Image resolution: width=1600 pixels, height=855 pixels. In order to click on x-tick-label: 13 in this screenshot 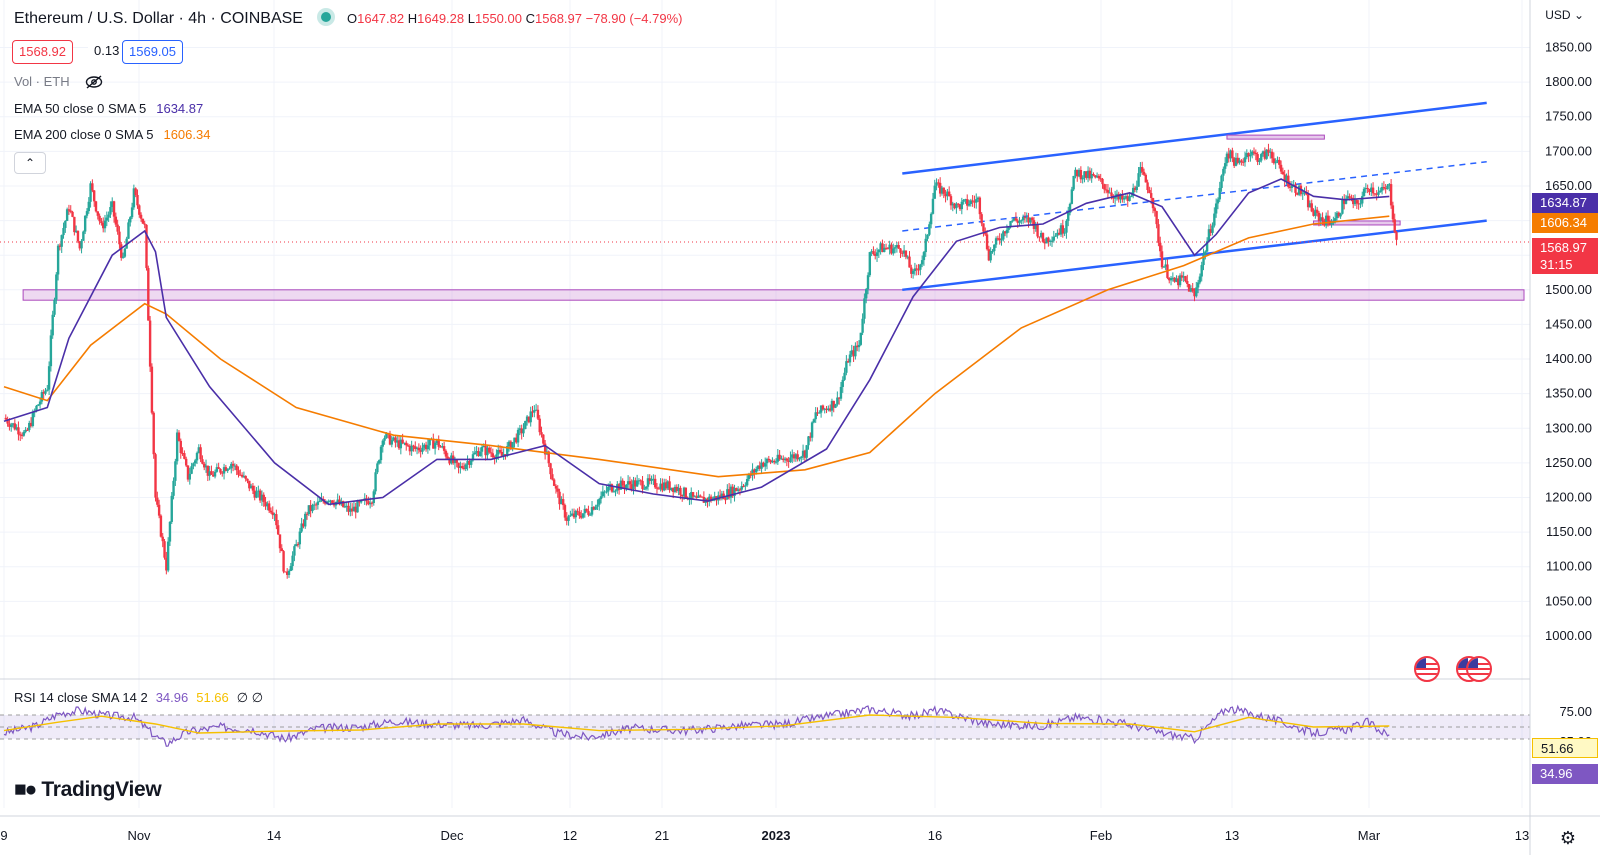, I will do `click(1232, 835)`.